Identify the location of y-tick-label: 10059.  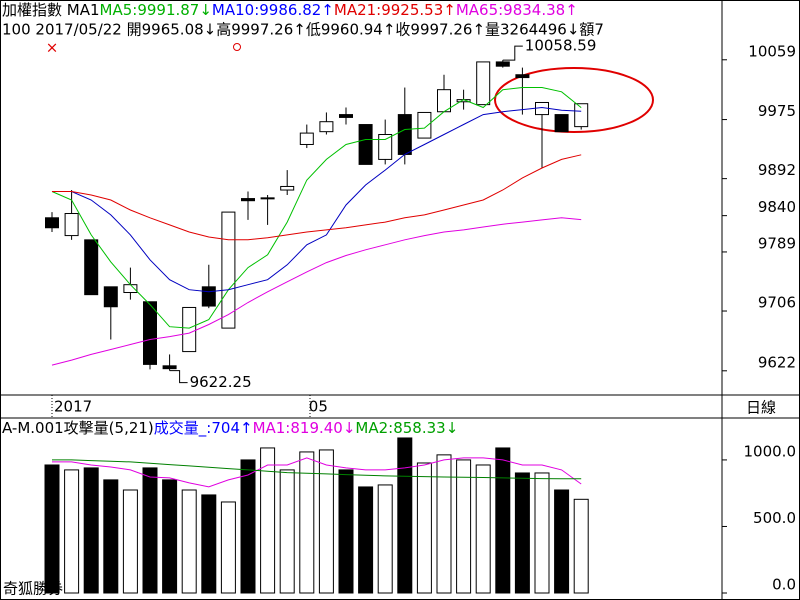
(772, 51).